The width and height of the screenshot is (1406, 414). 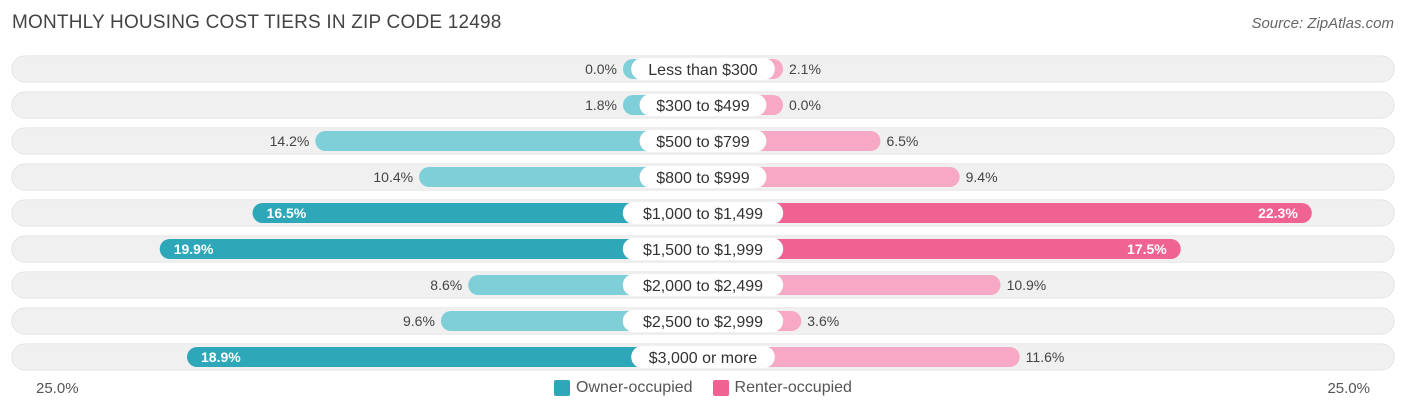 I want to click on renter-value-label: 2.1%, so click(x=805, y=69).